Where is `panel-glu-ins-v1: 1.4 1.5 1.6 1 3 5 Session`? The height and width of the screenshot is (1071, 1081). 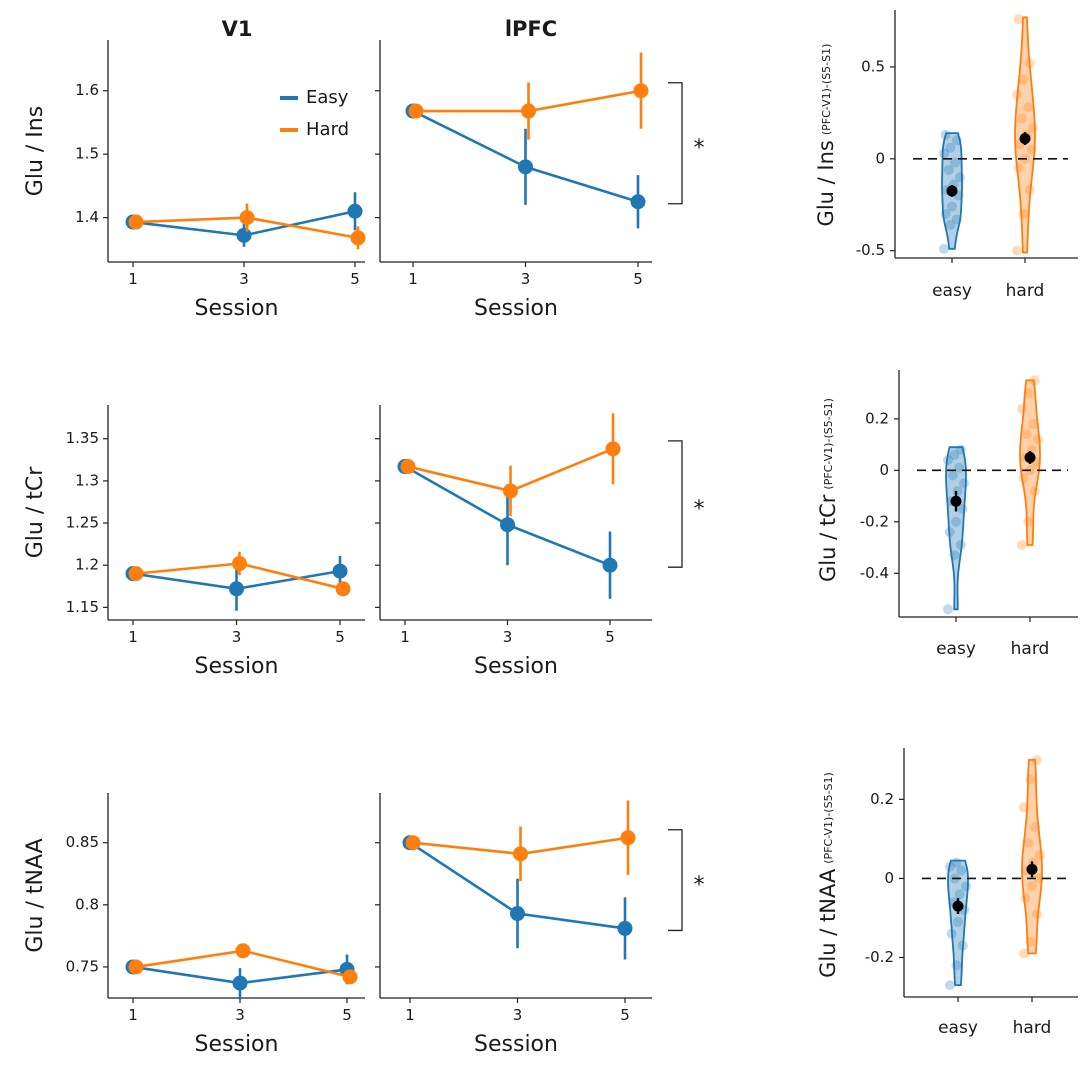
panel-glu-ins-v1: 1.4 1.5 1.6 1 3 5 Session is located at coordinates (220, 180).